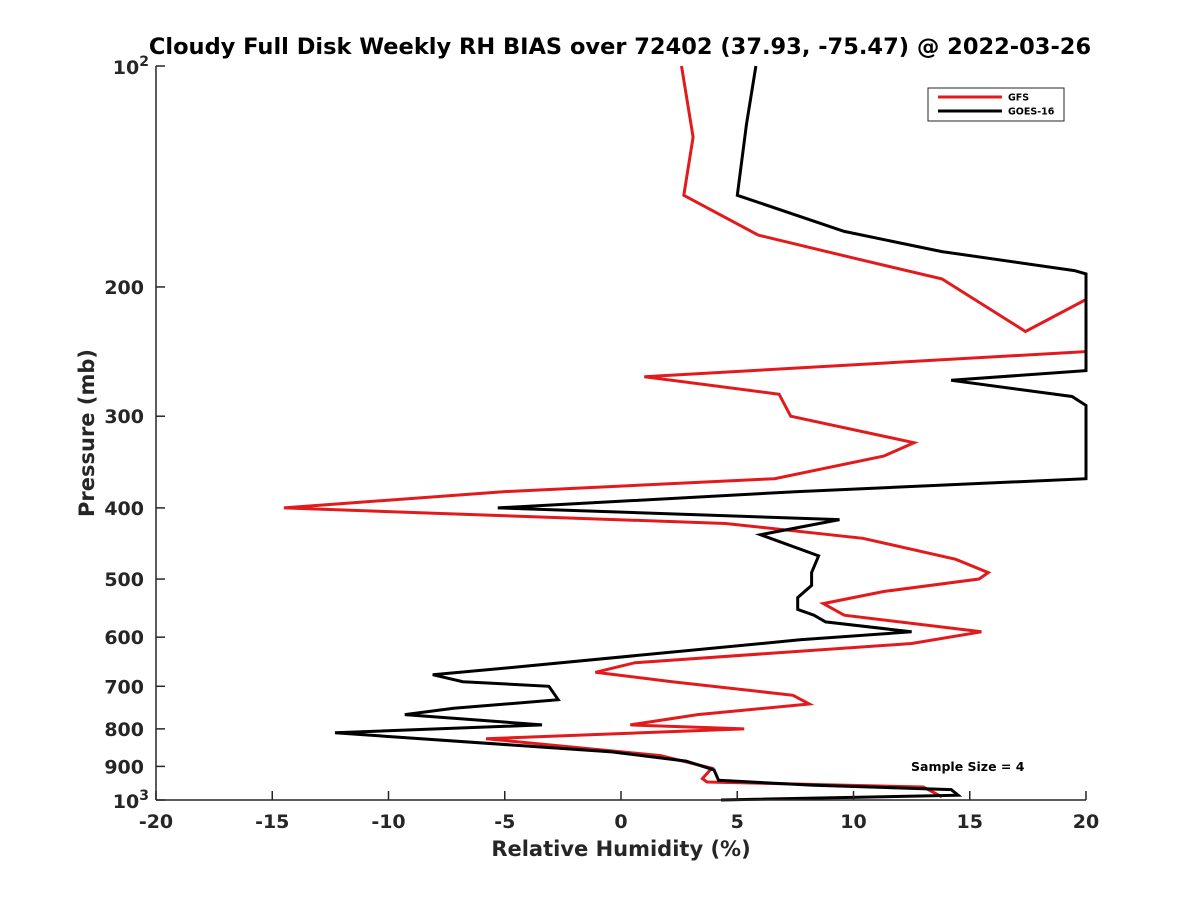 This screenshot has width=1200, height=900. I want to click on x-tick-label: 20, so click(1086, 822).